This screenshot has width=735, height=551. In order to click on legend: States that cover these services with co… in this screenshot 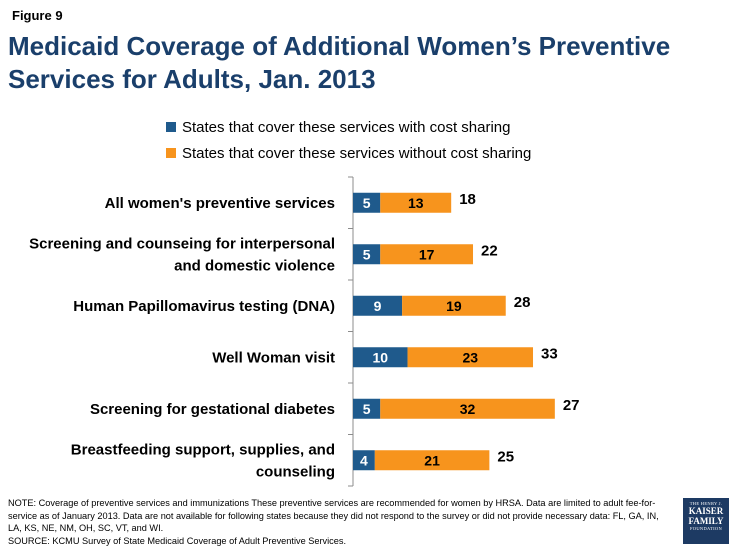, I will do `click(348, 140)`.